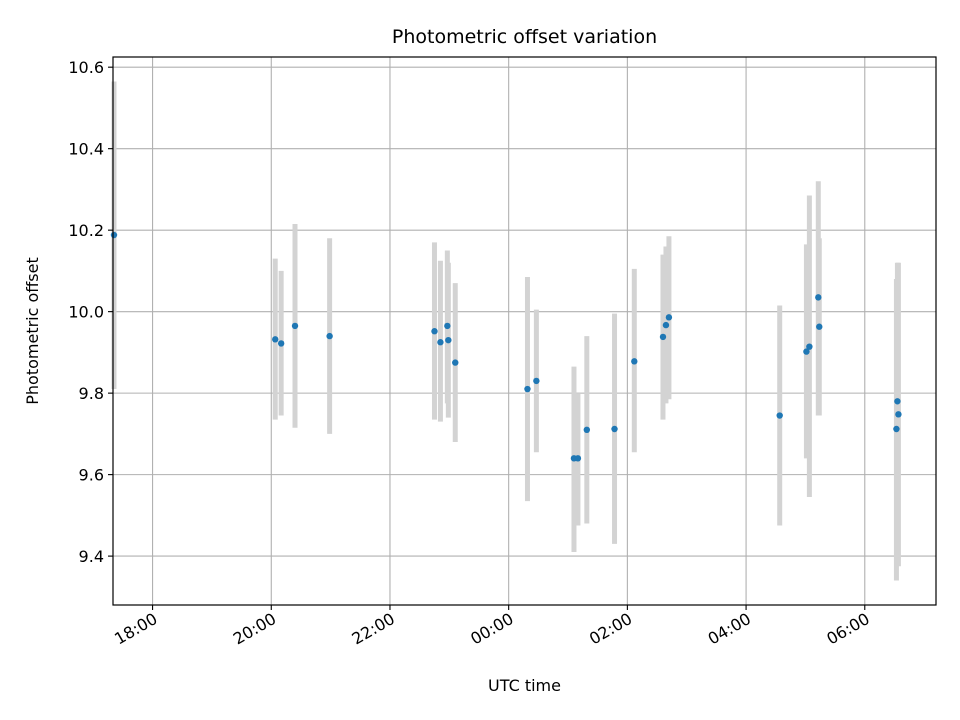 This screenshot has height=720, width=960. Describe the element at coordinates (86, 312) in the screenshot. I see `y-tick-label: 10.0` at that location.